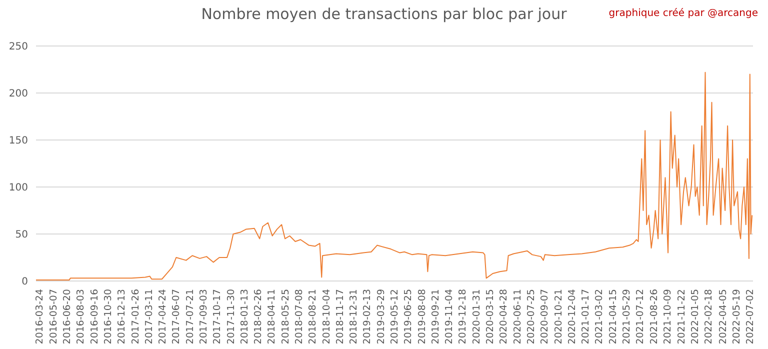 The image size is (768, 349). Describe the element at coordinates (190, 316) in the screenshot. I see `x-tick-label: 2017-07-21` at that location.